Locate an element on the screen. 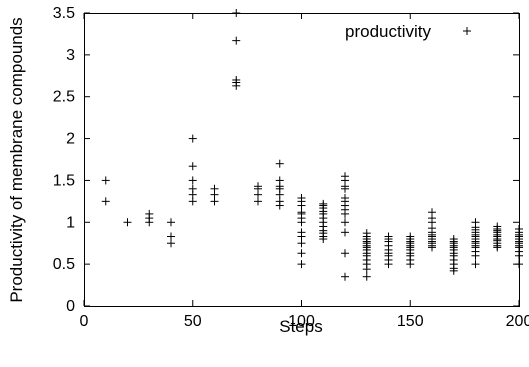 This screenshot has width=529, height=367. y-axis-label: Productivity of membrane compounds is located at coordinates (16, 159).